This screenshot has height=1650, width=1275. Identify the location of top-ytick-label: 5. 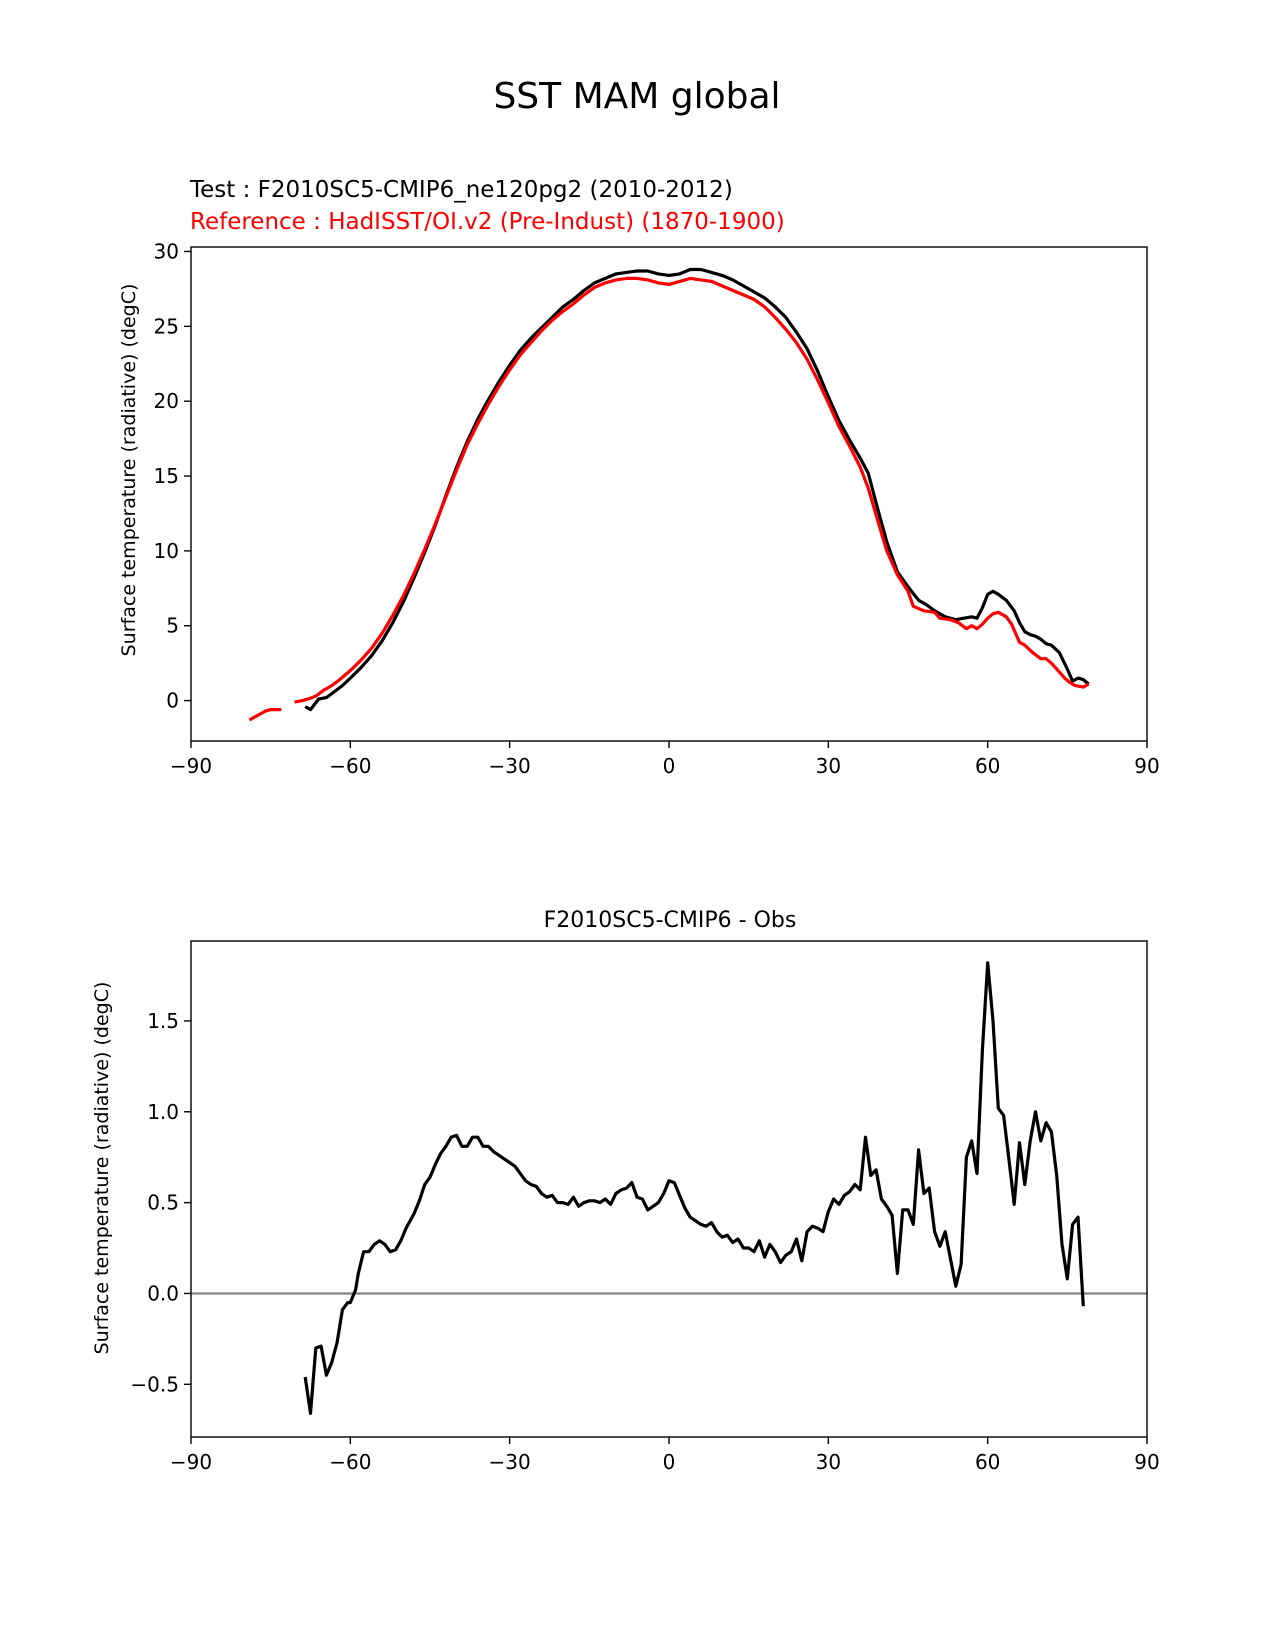
(172, 626).